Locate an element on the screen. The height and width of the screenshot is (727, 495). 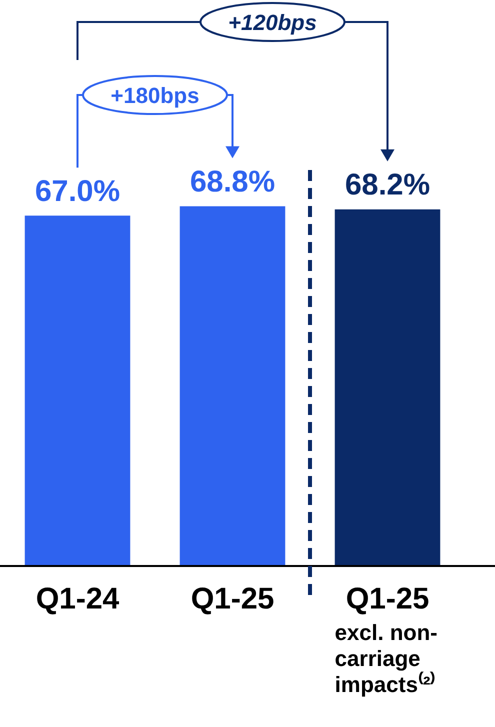
data-label: 68.8% is located at coordinates (233, 182).